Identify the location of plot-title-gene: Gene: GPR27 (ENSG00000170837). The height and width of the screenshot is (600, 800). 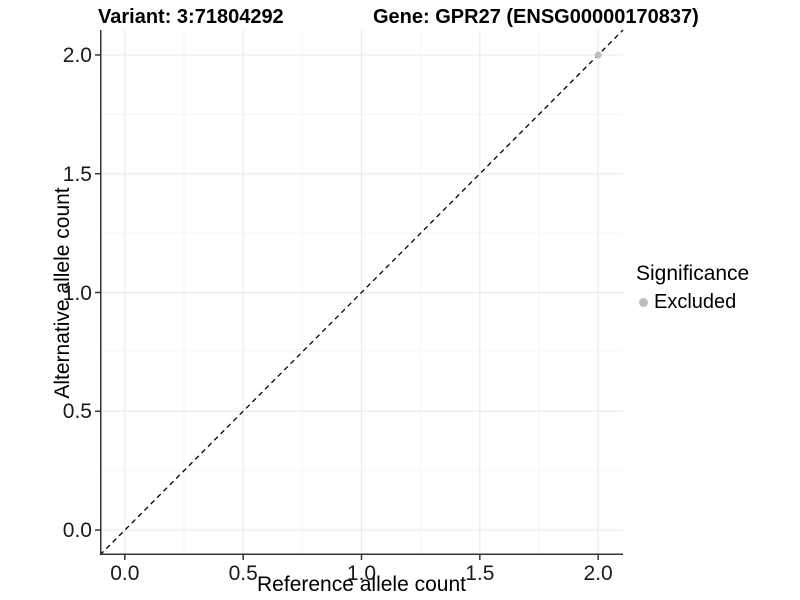
(536, 17).